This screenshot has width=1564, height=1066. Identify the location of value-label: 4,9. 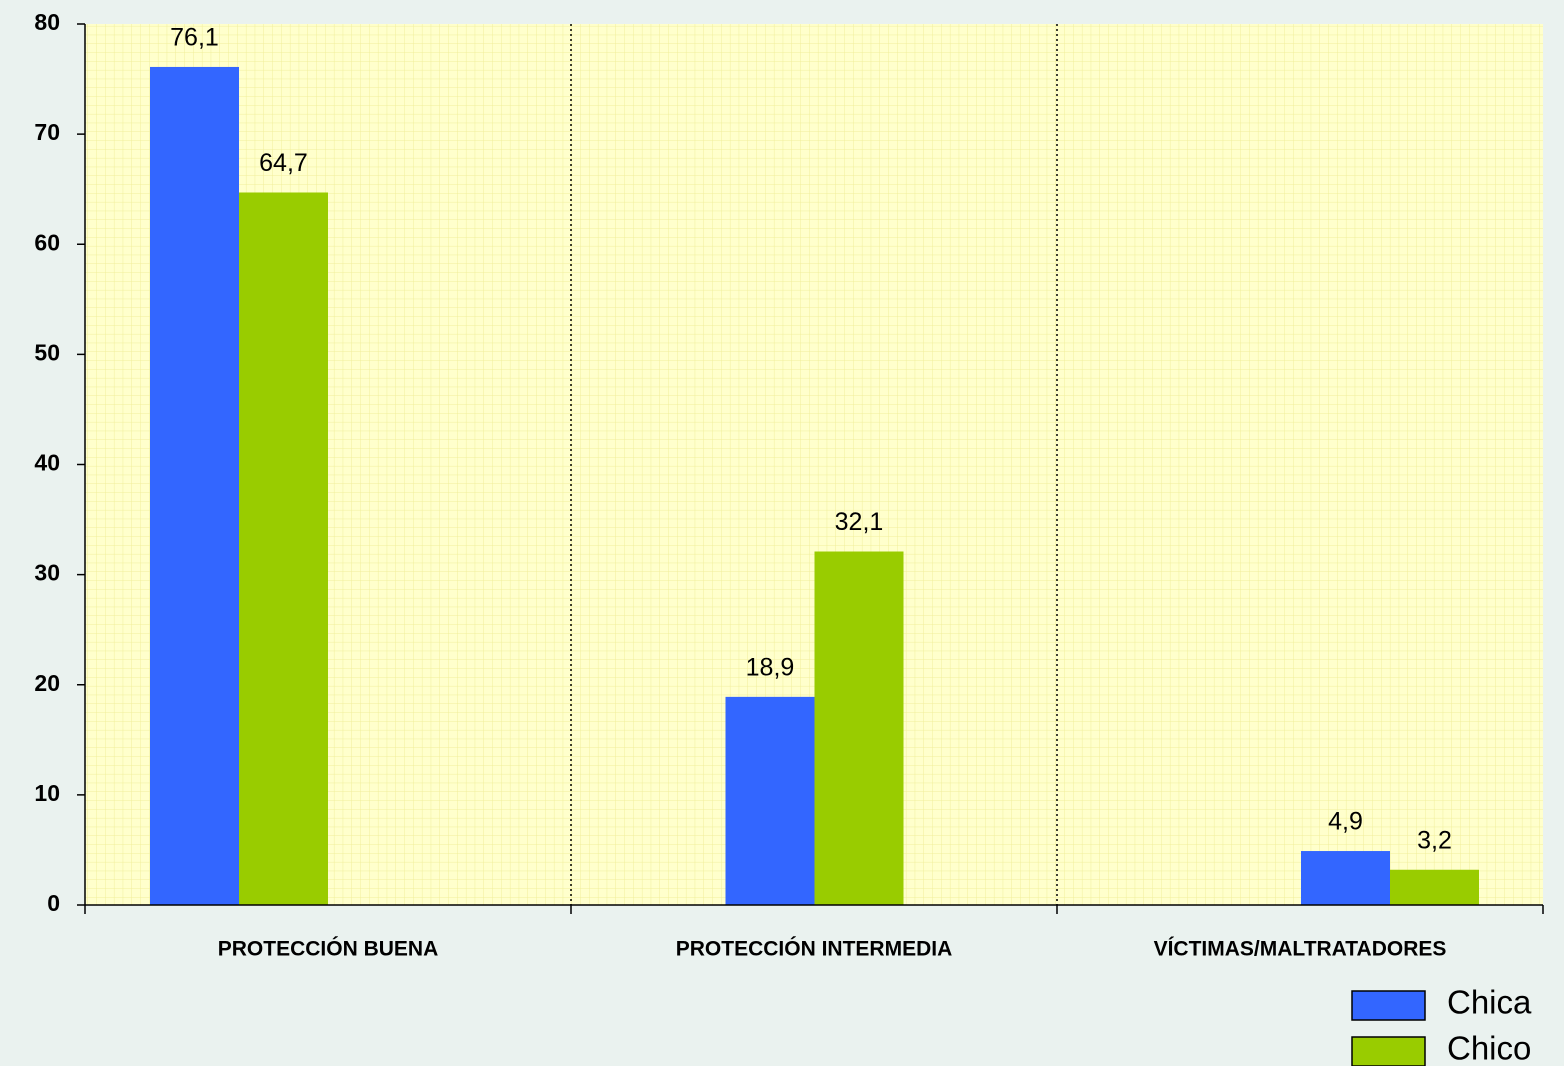
(1345, 822).